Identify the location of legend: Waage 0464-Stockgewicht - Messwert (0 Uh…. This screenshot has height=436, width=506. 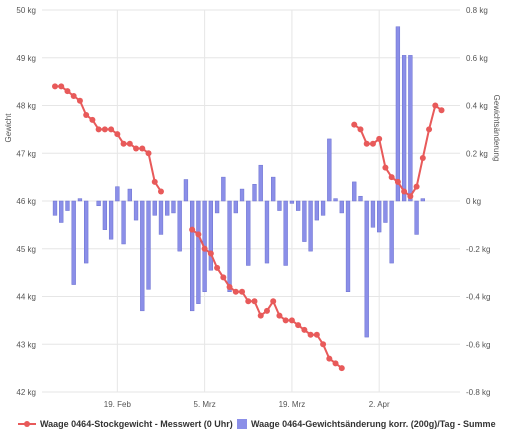
(257, 424).